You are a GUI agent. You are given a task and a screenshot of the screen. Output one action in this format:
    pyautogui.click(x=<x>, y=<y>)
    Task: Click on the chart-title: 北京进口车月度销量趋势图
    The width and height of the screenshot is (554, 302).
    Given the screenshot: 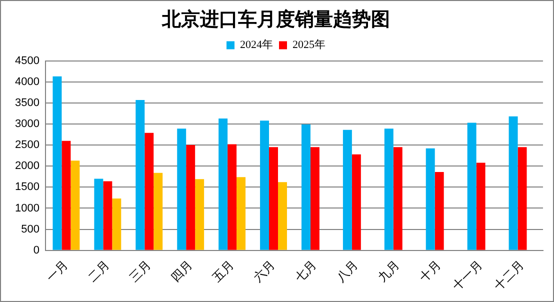 What is the action you would take?
    pyautogui.click(x=275, y=19)
    